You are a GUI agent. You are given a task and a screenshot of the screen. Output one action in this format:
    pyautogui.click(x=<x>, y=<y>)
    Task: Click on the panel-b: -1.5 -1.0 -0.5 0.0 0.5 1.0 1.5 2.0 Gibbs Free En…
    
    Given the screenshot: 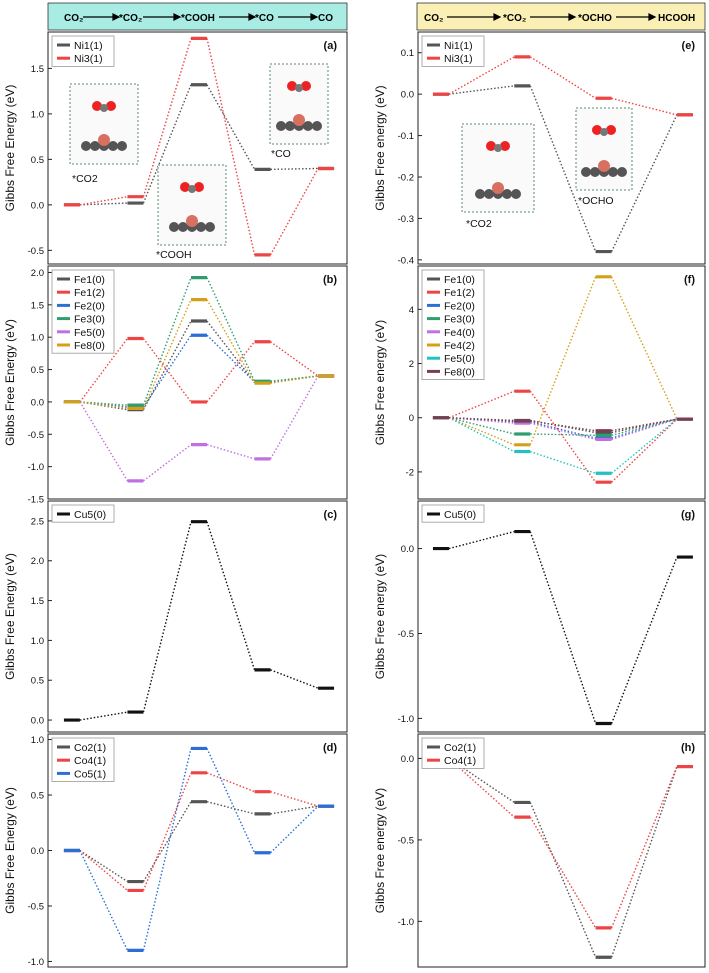 What is the action you would take?
    pyautogui.click(x=175, y=385)
    